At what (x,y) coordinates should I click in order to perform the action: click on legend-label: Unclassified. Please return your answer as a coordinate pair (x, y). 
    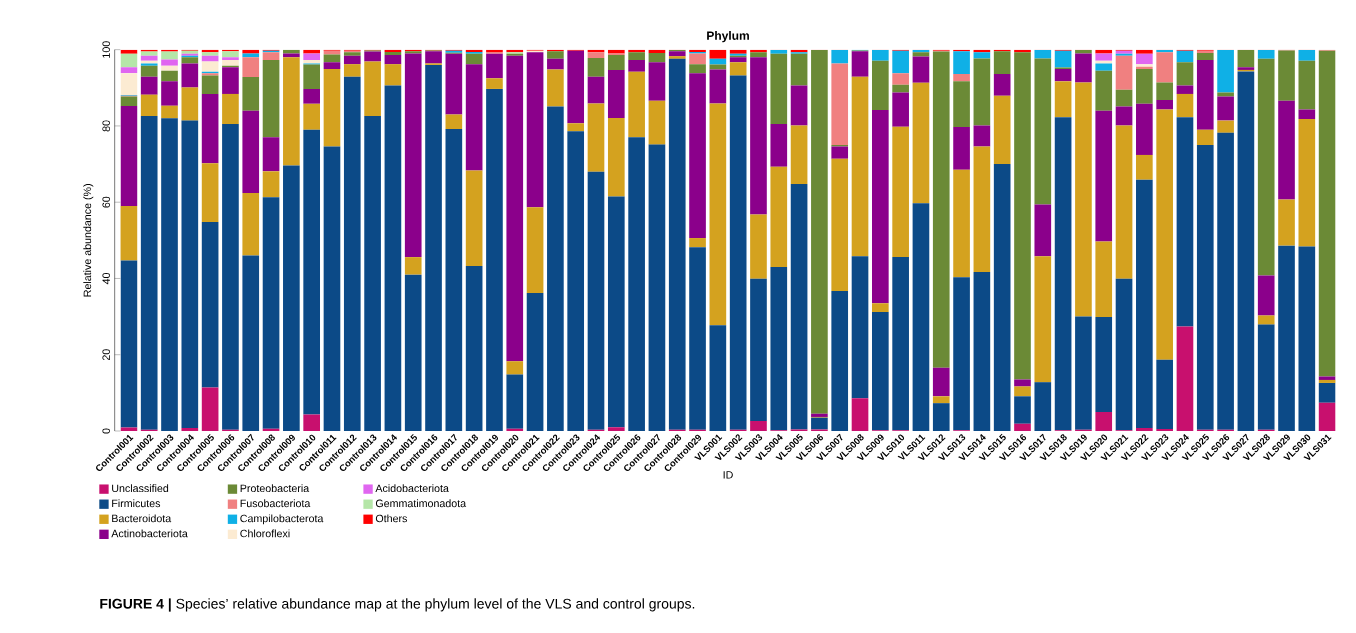
    Looking at the image, I should click on (140, 488).